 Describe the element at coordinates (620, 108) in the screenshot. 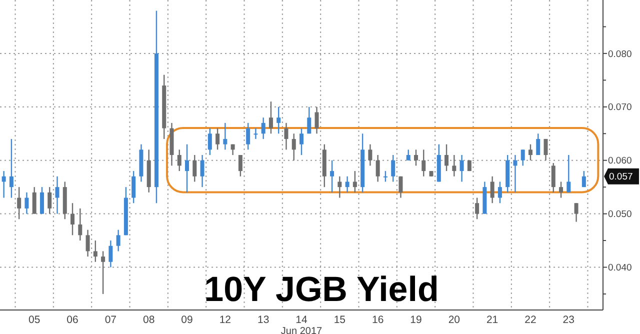

I see `y-tick-label: 0.070` at that location.